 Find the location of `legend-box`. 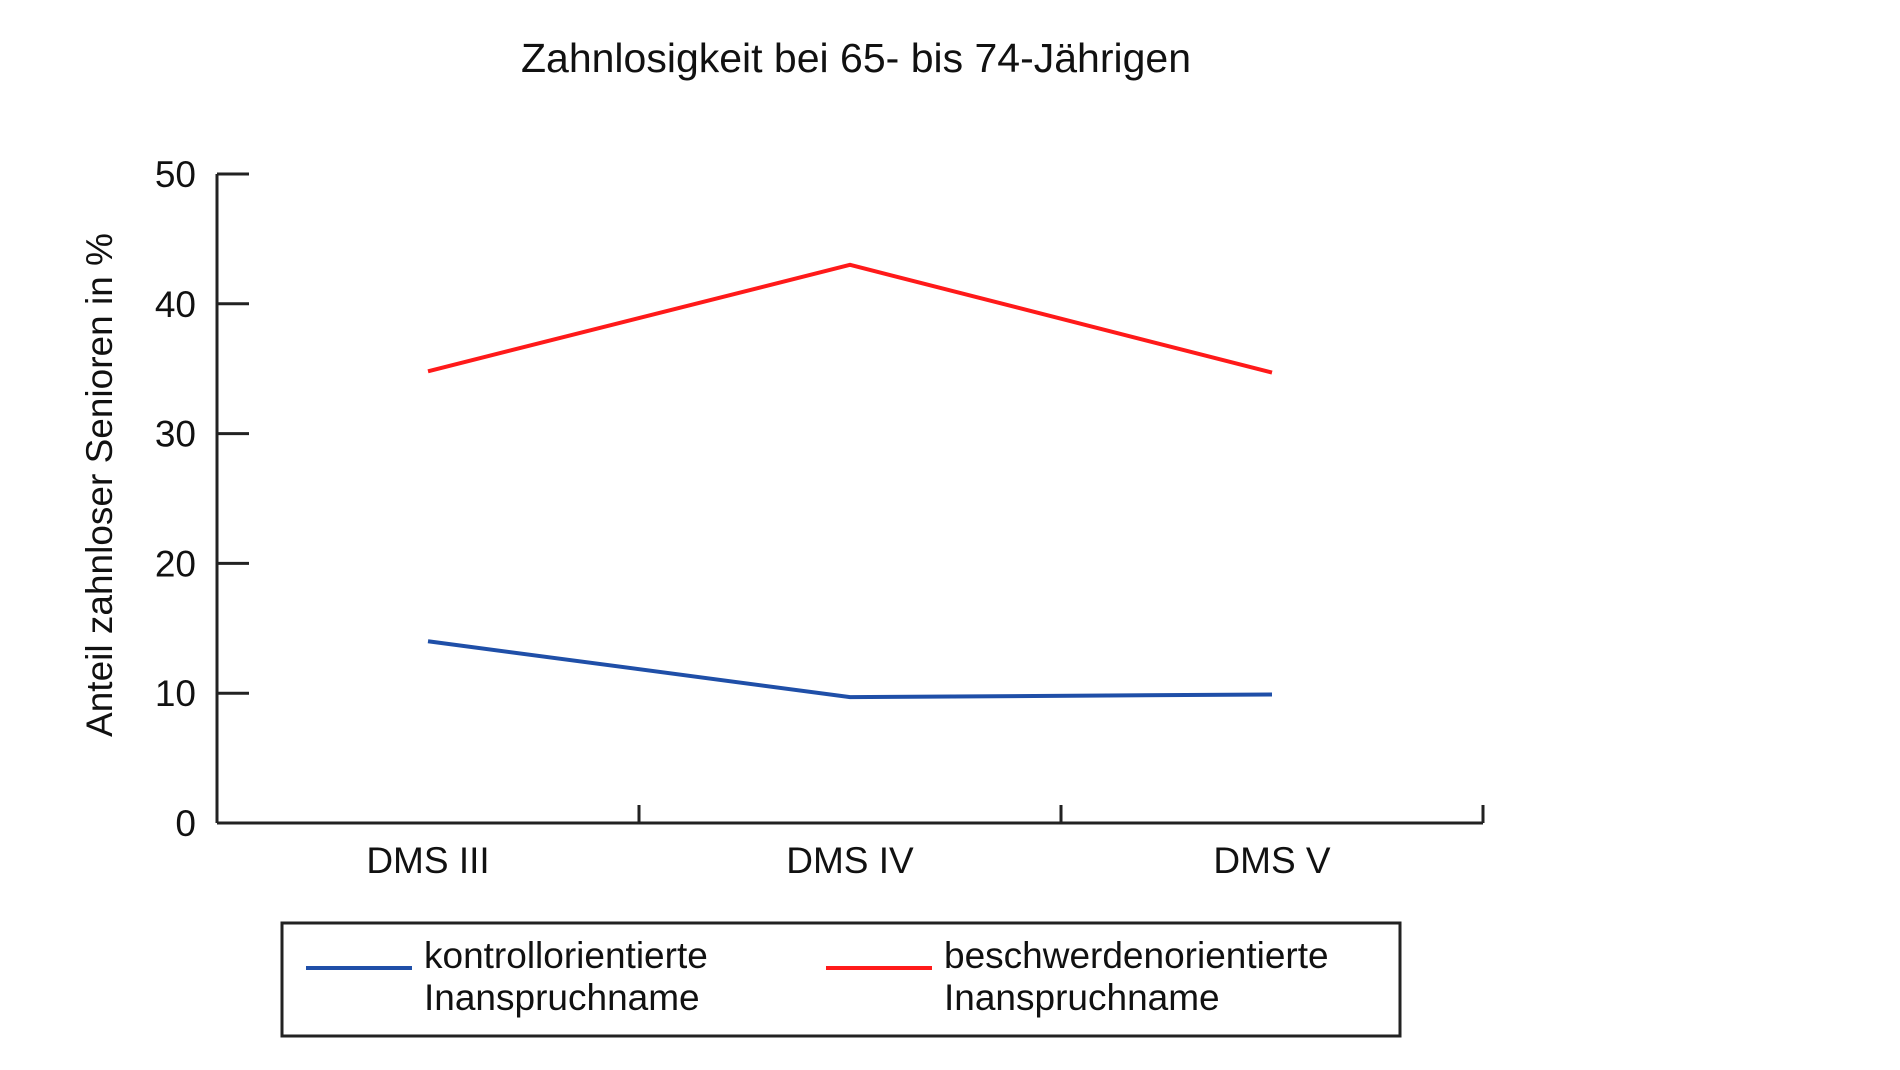

legend-box is located at coordinates (841, 979).